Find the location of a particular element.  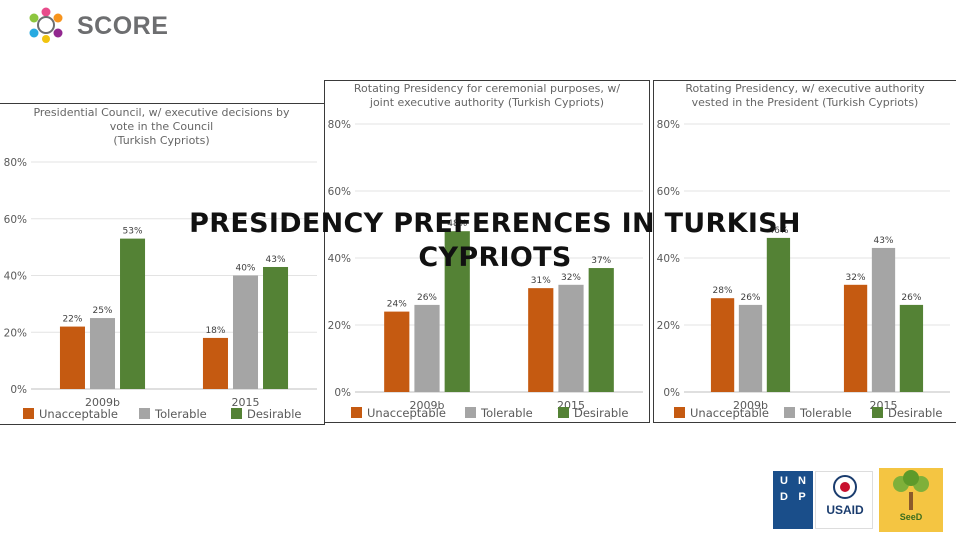

data-label: 40% is located at coordinates (245, 269).